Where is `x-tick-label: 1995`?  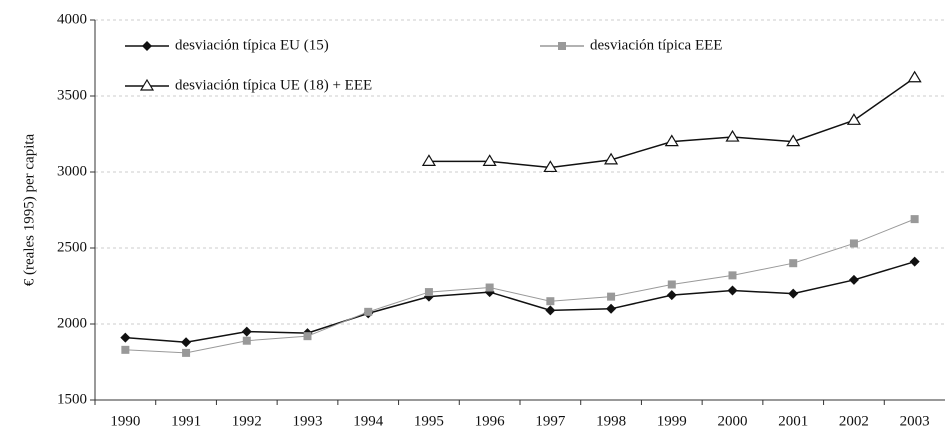
x-tick-label: 1995 is located at coordinates (429, 421).